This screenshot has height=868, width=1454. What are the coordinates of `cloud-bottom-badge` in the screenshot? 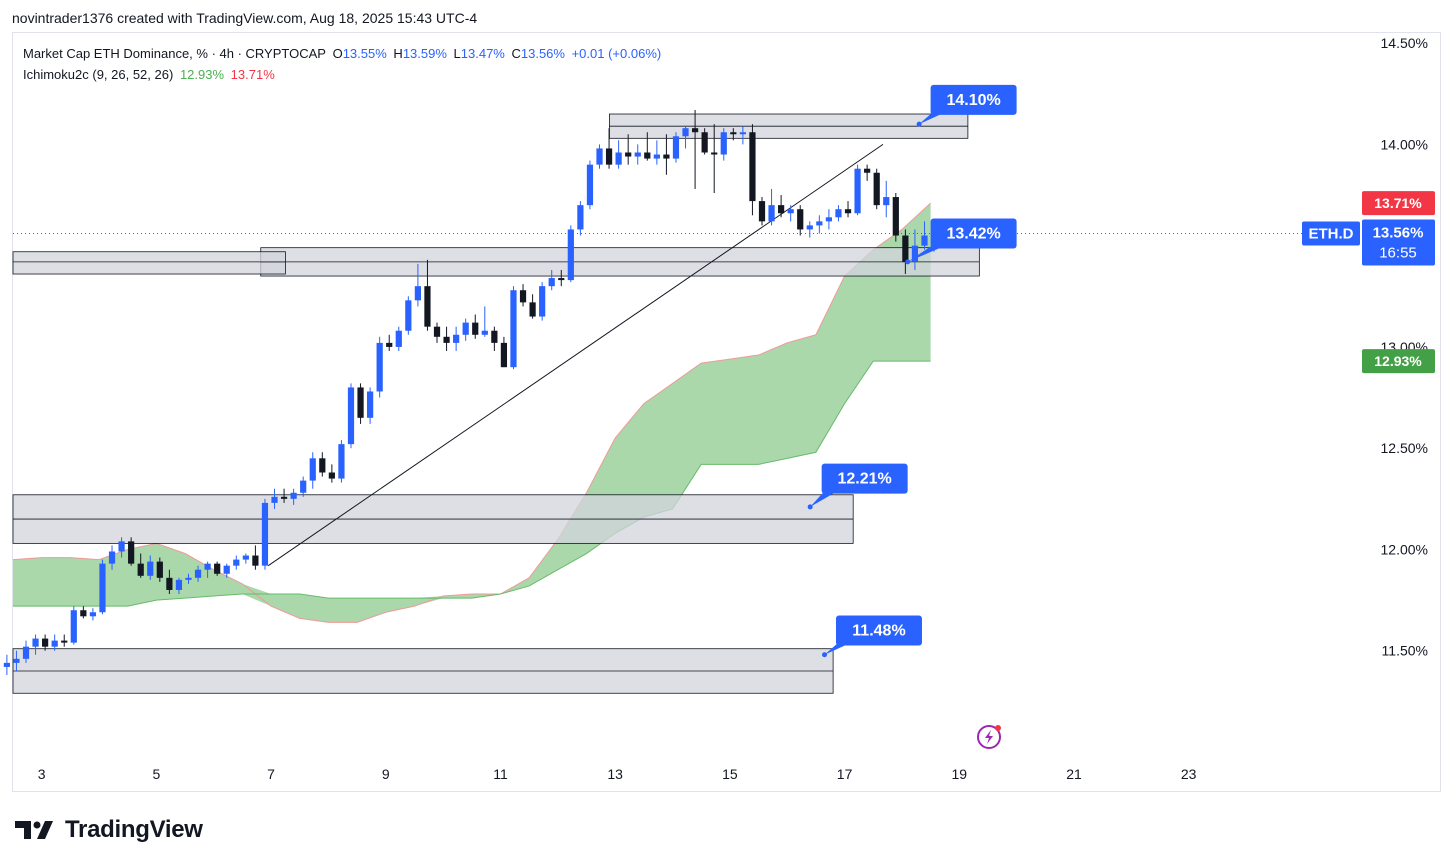 It's located at (1398, 361).